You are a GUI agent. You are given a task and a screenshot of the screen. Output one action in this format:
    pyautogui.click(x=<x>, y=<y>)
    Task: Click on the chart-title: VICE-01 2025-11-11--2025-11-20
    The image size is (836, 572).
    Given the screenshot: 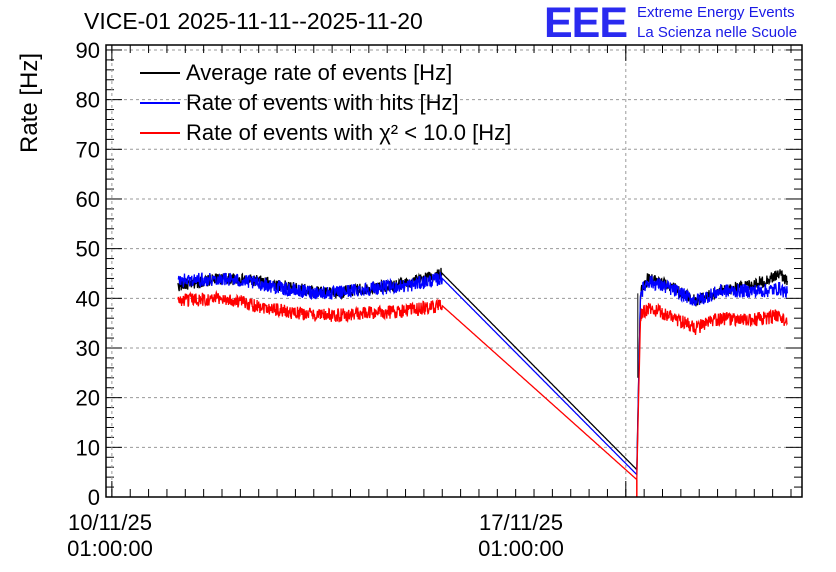 What is the action you would take?
    pyautogui.click(x=253, y=21)
    